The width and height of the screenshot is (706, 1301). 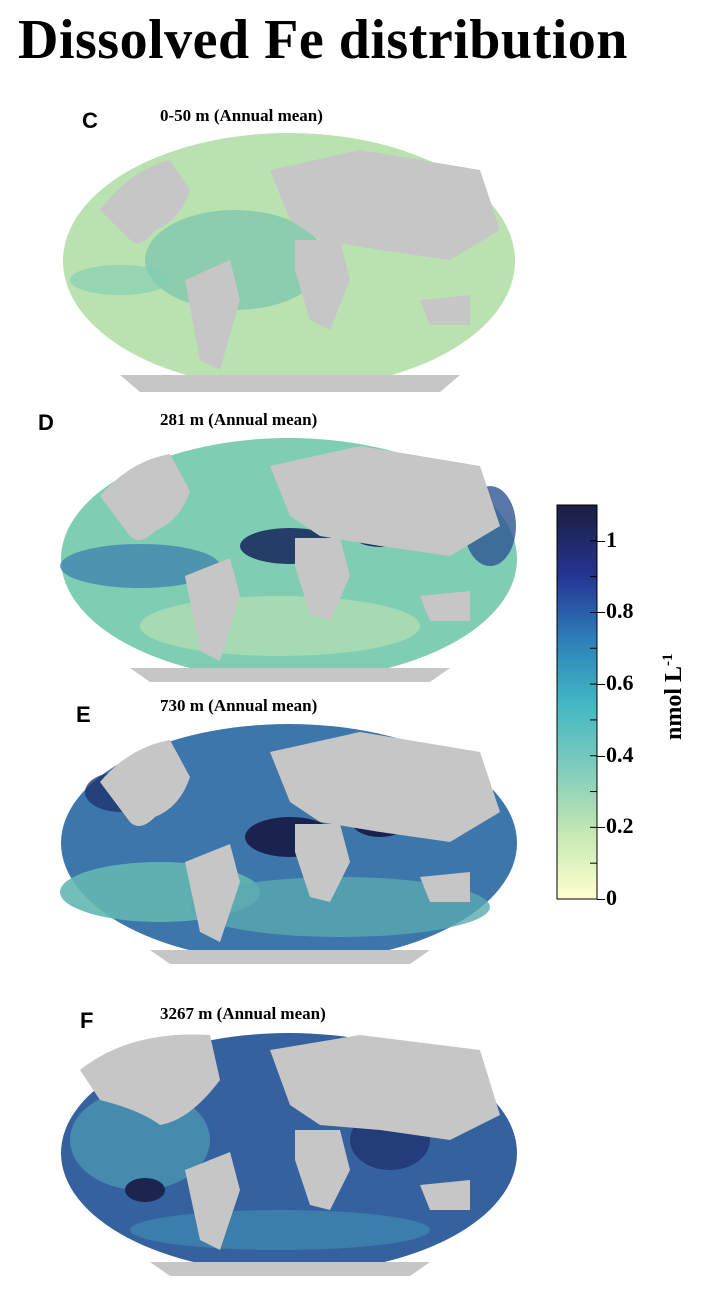 I want to click on colorbar-gradient, so click(x=577, y=702).